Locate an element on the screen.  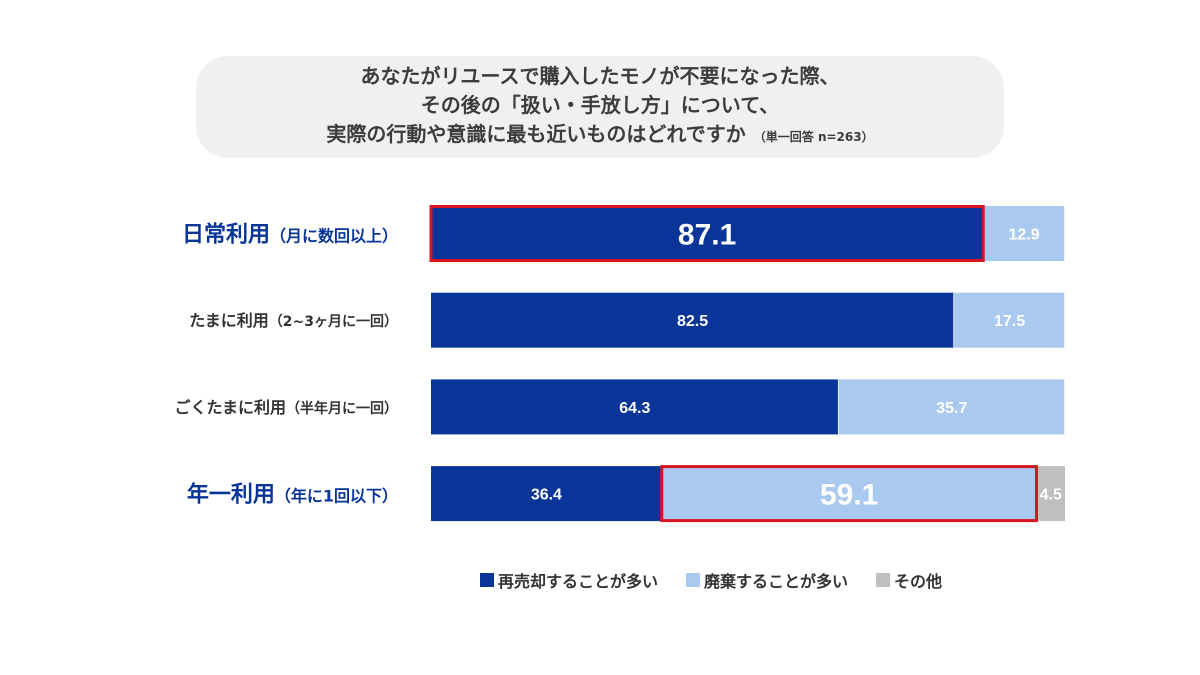
data-label: 36.4 is located at coordinates (546, 495).